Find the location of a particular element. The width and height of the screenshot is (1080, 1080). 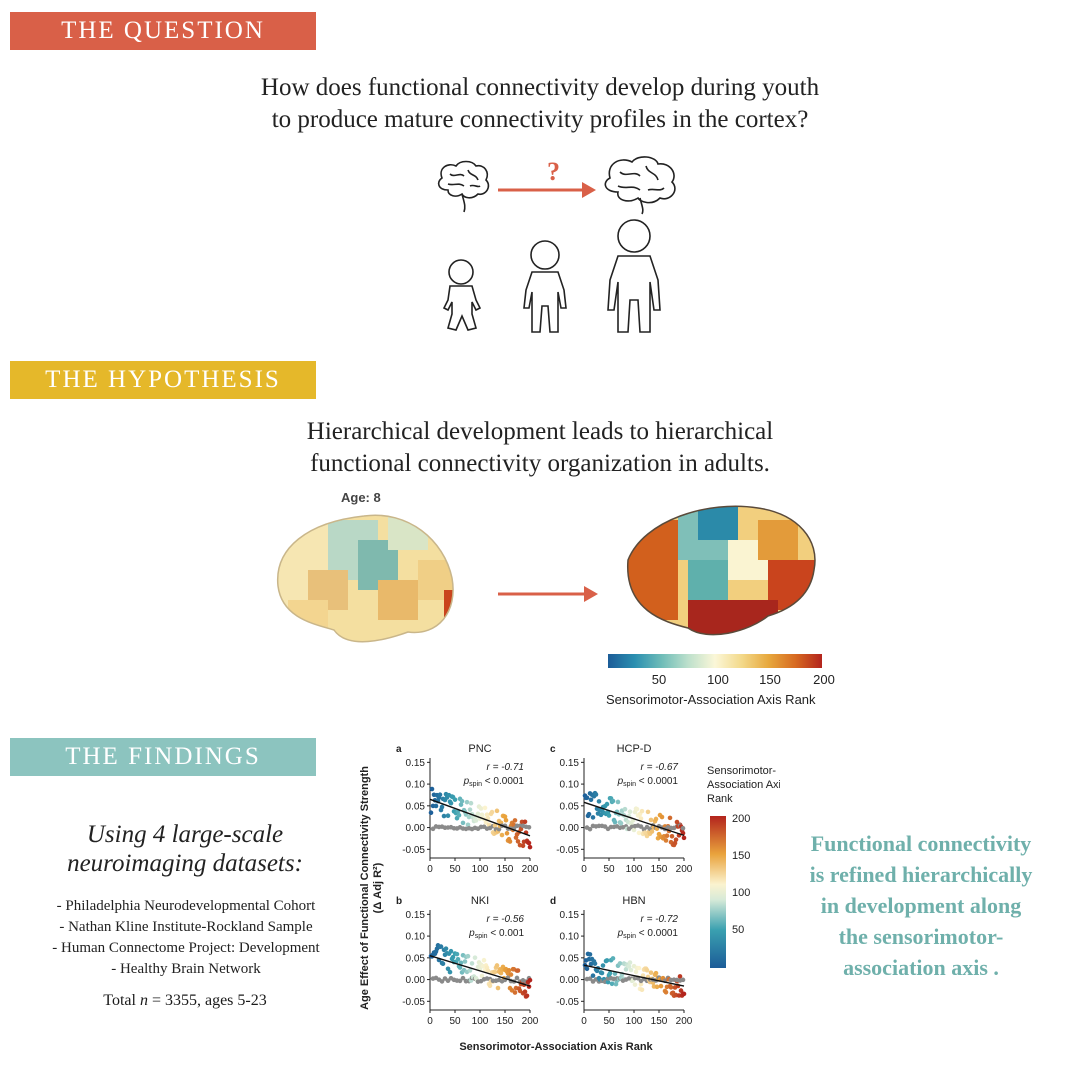

question-banner-label: THE QUESTION is located at coordinates (163, 30).